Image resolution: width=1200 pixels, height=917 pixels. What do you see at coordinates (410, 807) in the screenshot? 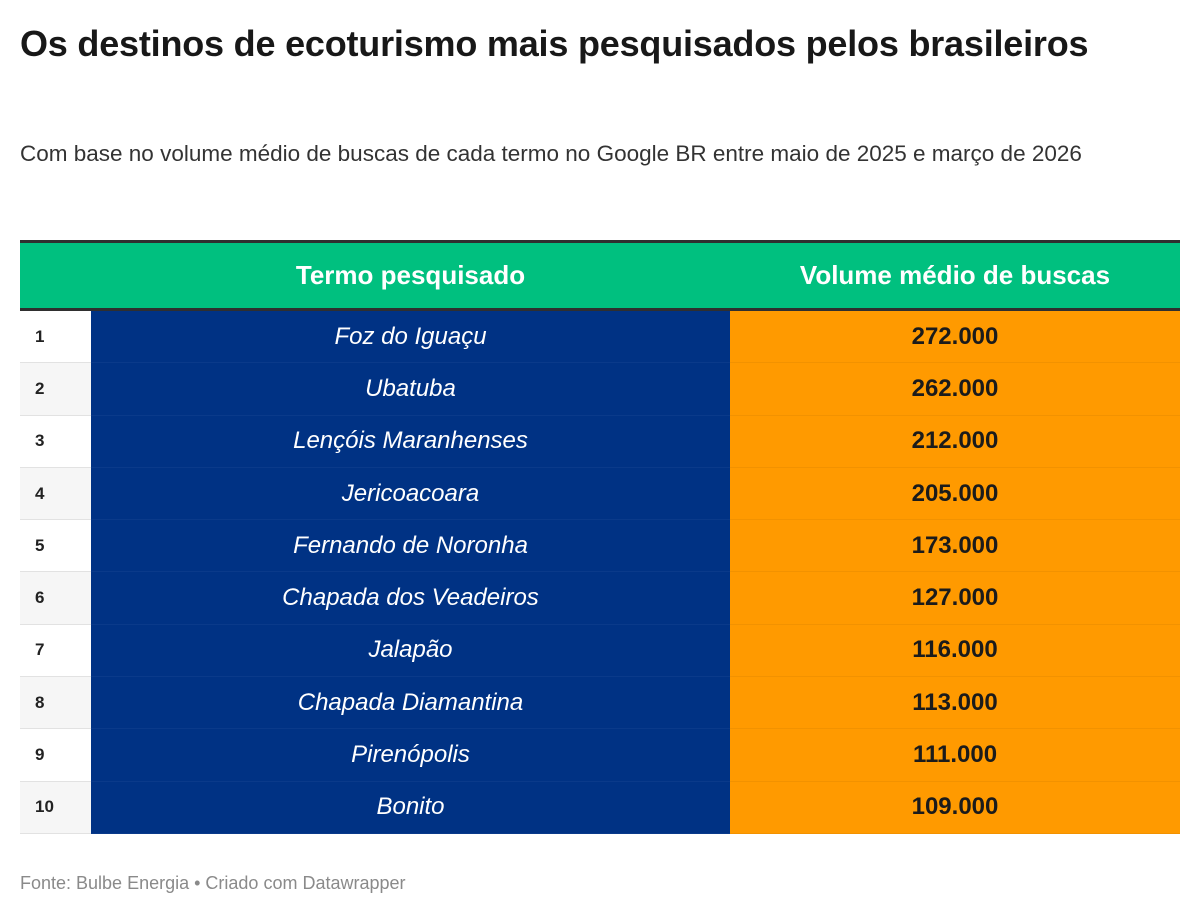
I see `term-cell: Bonito` at bounding box center [410, 807].